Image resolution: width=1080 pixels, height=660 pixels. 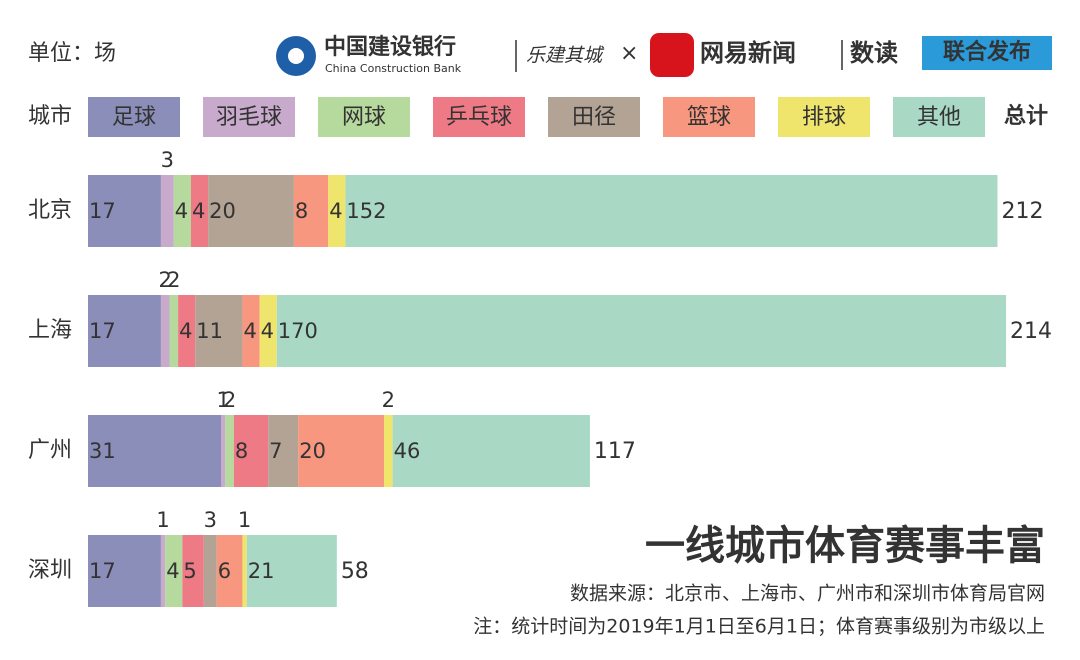 What do you see at coordinates (759, 627) in the screenshot?
I see `note: 注：统计时间为2019年1月1日至6月1日；体育赛事级别为市级以上` at bounding box center [759, 627].